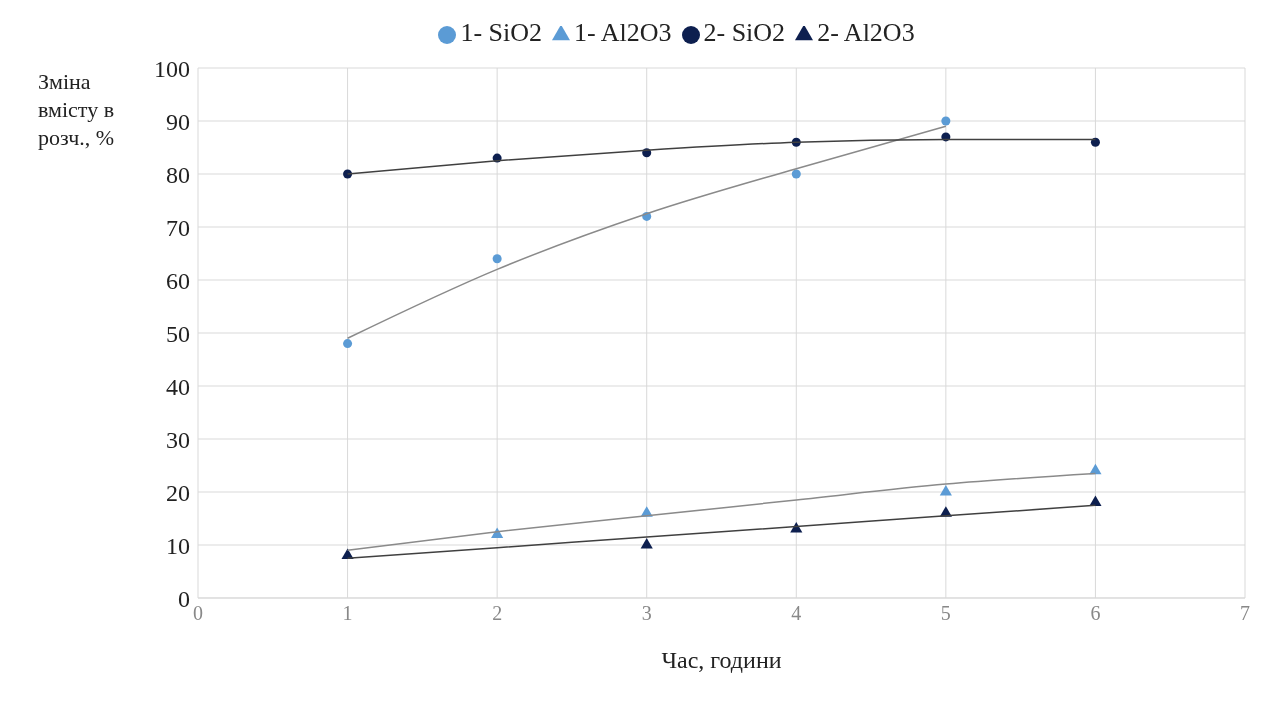 This screenshot has width=1283, height=708. I want to click on legend-label: 2- SiO2, so click(744, 32).